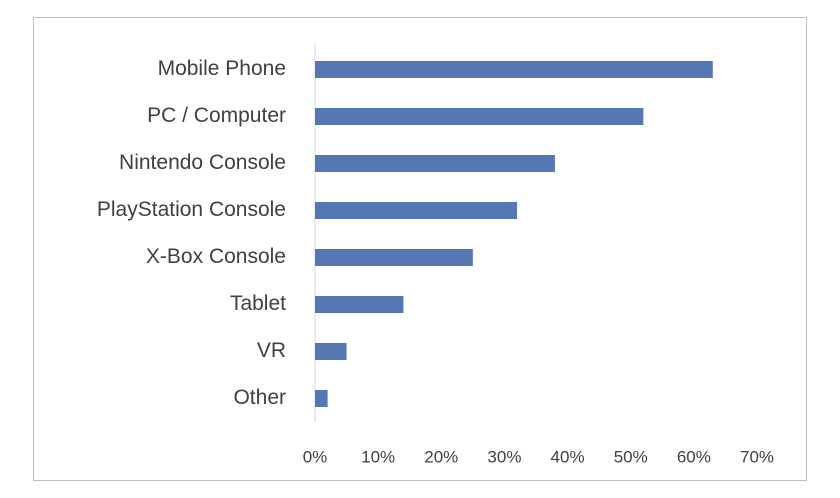 Image resolution: width=840 pixels, height=498 pixels. What do you see at coordinates (271, 350) in the screenshot?
I see `y-tick-label: VR` at bounding box center [271, 350].